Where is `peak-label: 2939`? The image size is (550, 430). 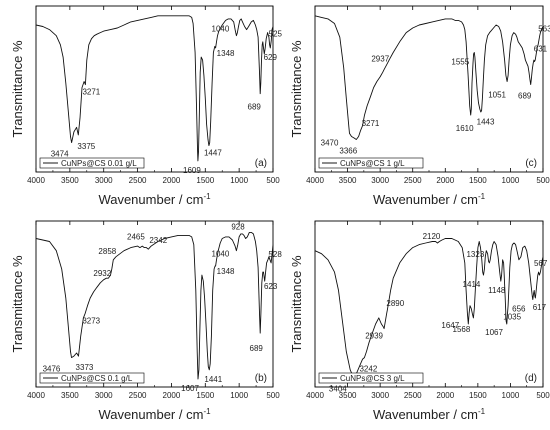
peak-label: 2939 is located at coordinates (374, 336).